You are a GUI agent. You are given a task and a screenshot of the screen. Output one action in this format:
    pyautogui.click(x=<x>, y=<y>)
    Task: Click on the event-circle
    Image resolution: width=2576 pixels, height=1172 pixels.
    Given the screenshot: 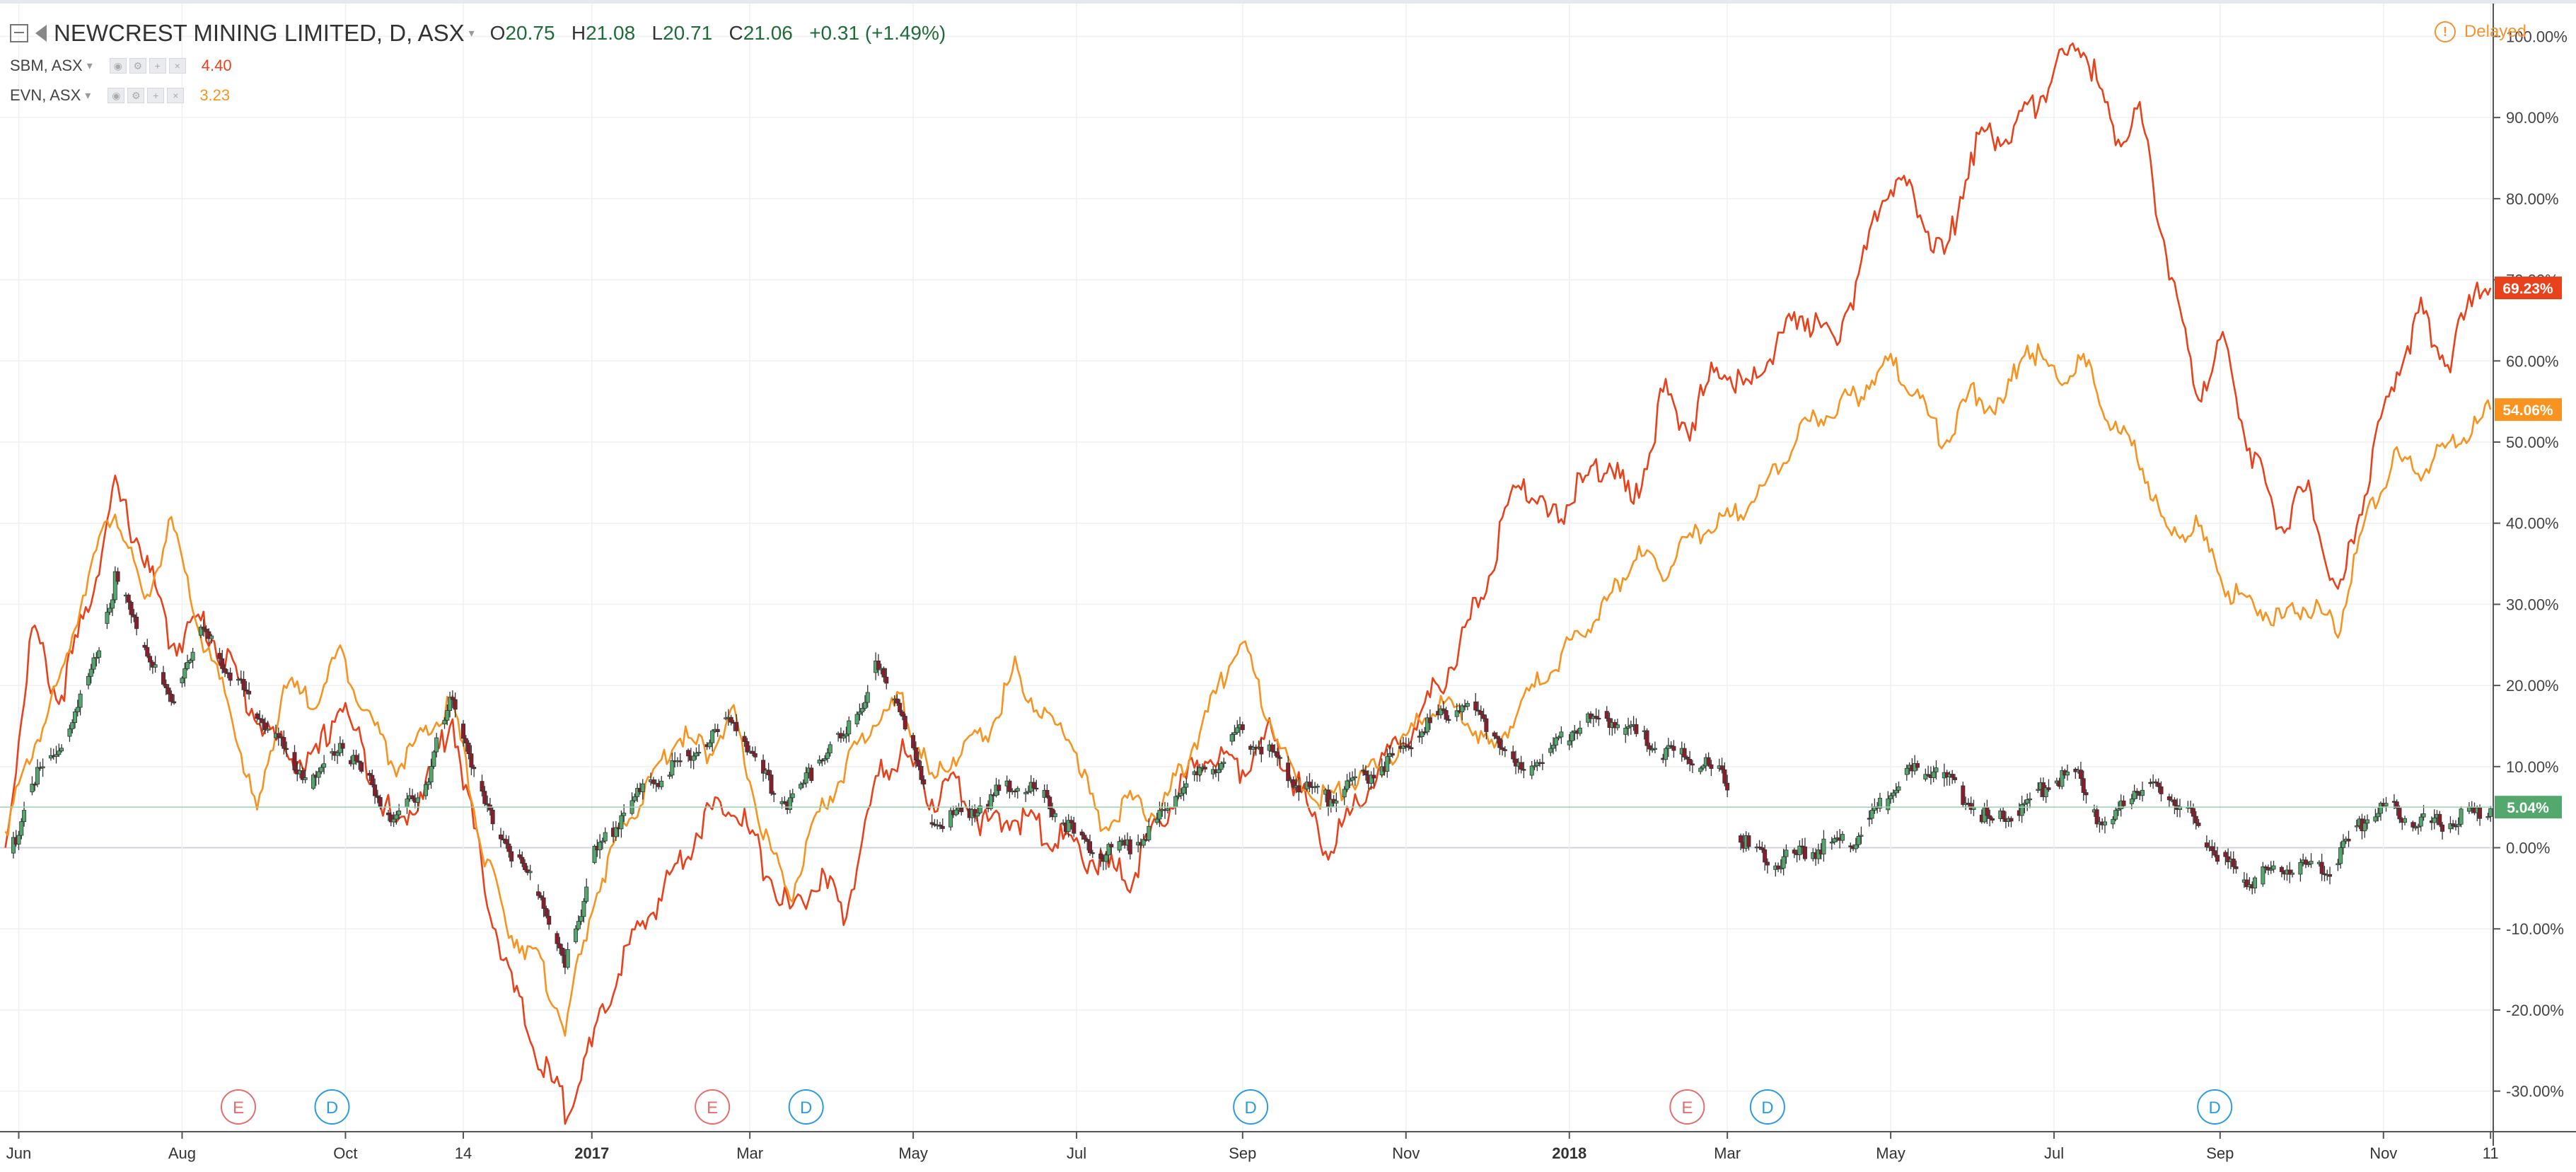 What is the action you would take?
    pyautogui.click(x=1687, y=1107)
    